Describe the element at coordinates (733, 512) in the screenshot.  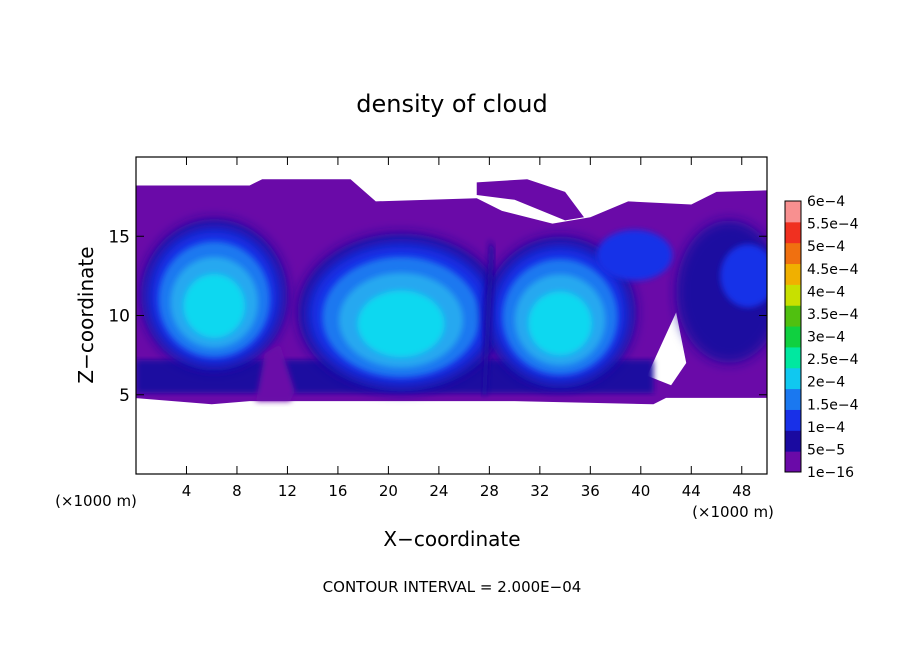
I see `x-unit-right: (×1000 m)` at that location.